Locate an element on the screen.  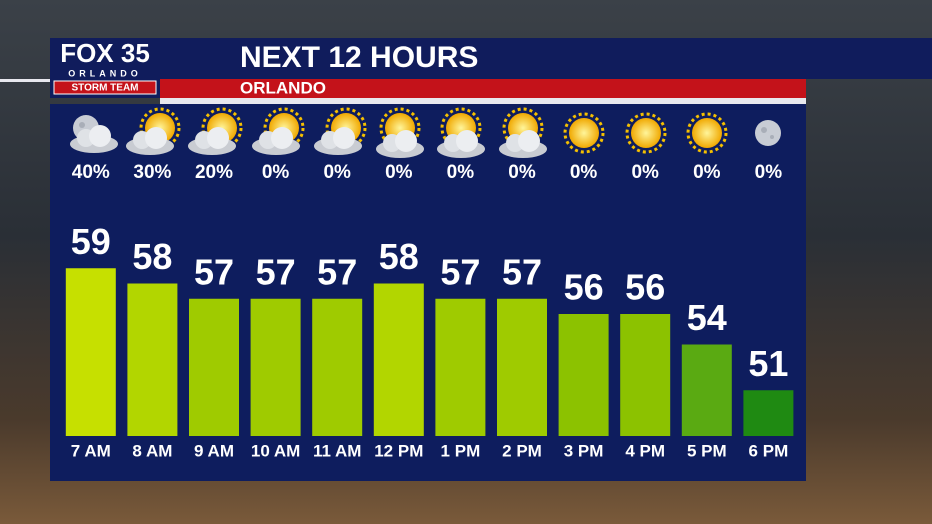
value-label: 59 is located at coordinates (91, 241).